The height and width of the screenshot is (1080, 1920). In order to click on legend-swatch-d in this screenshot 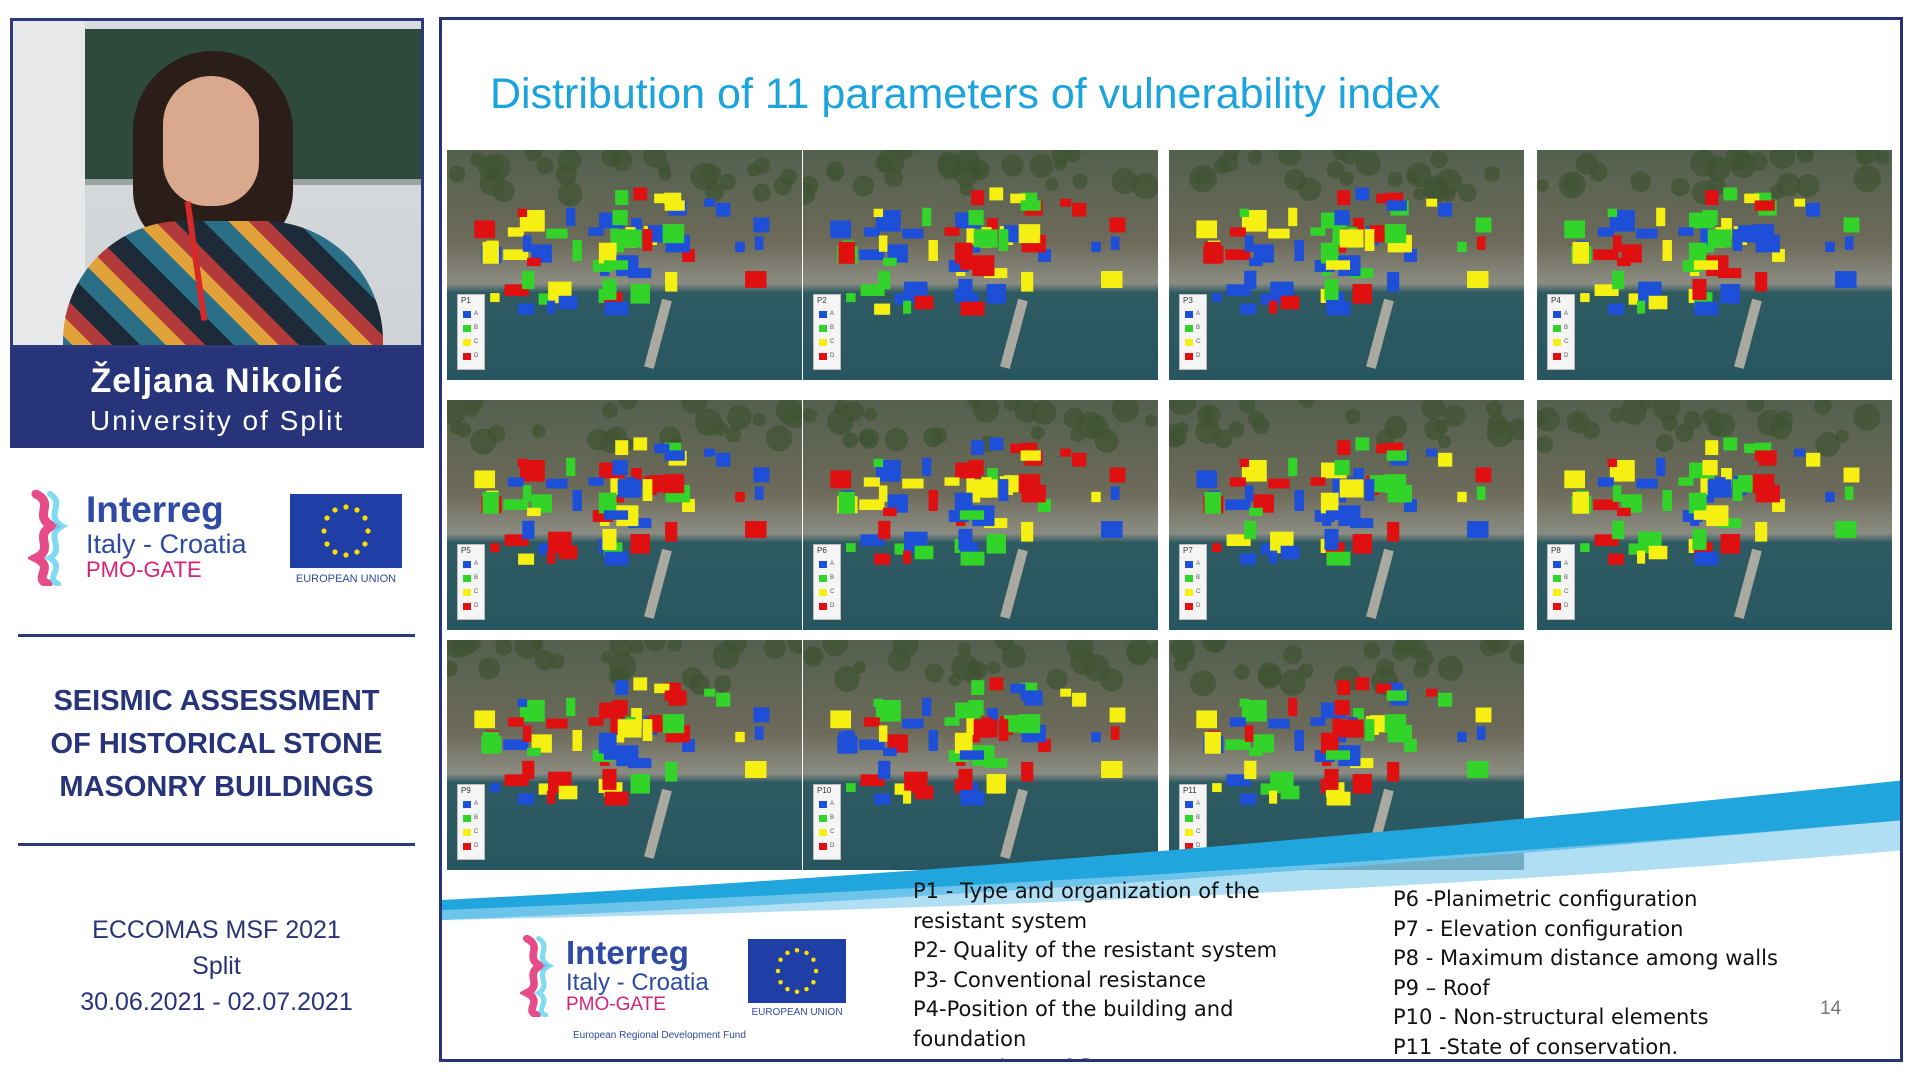, I will do `click(823, 356)`.